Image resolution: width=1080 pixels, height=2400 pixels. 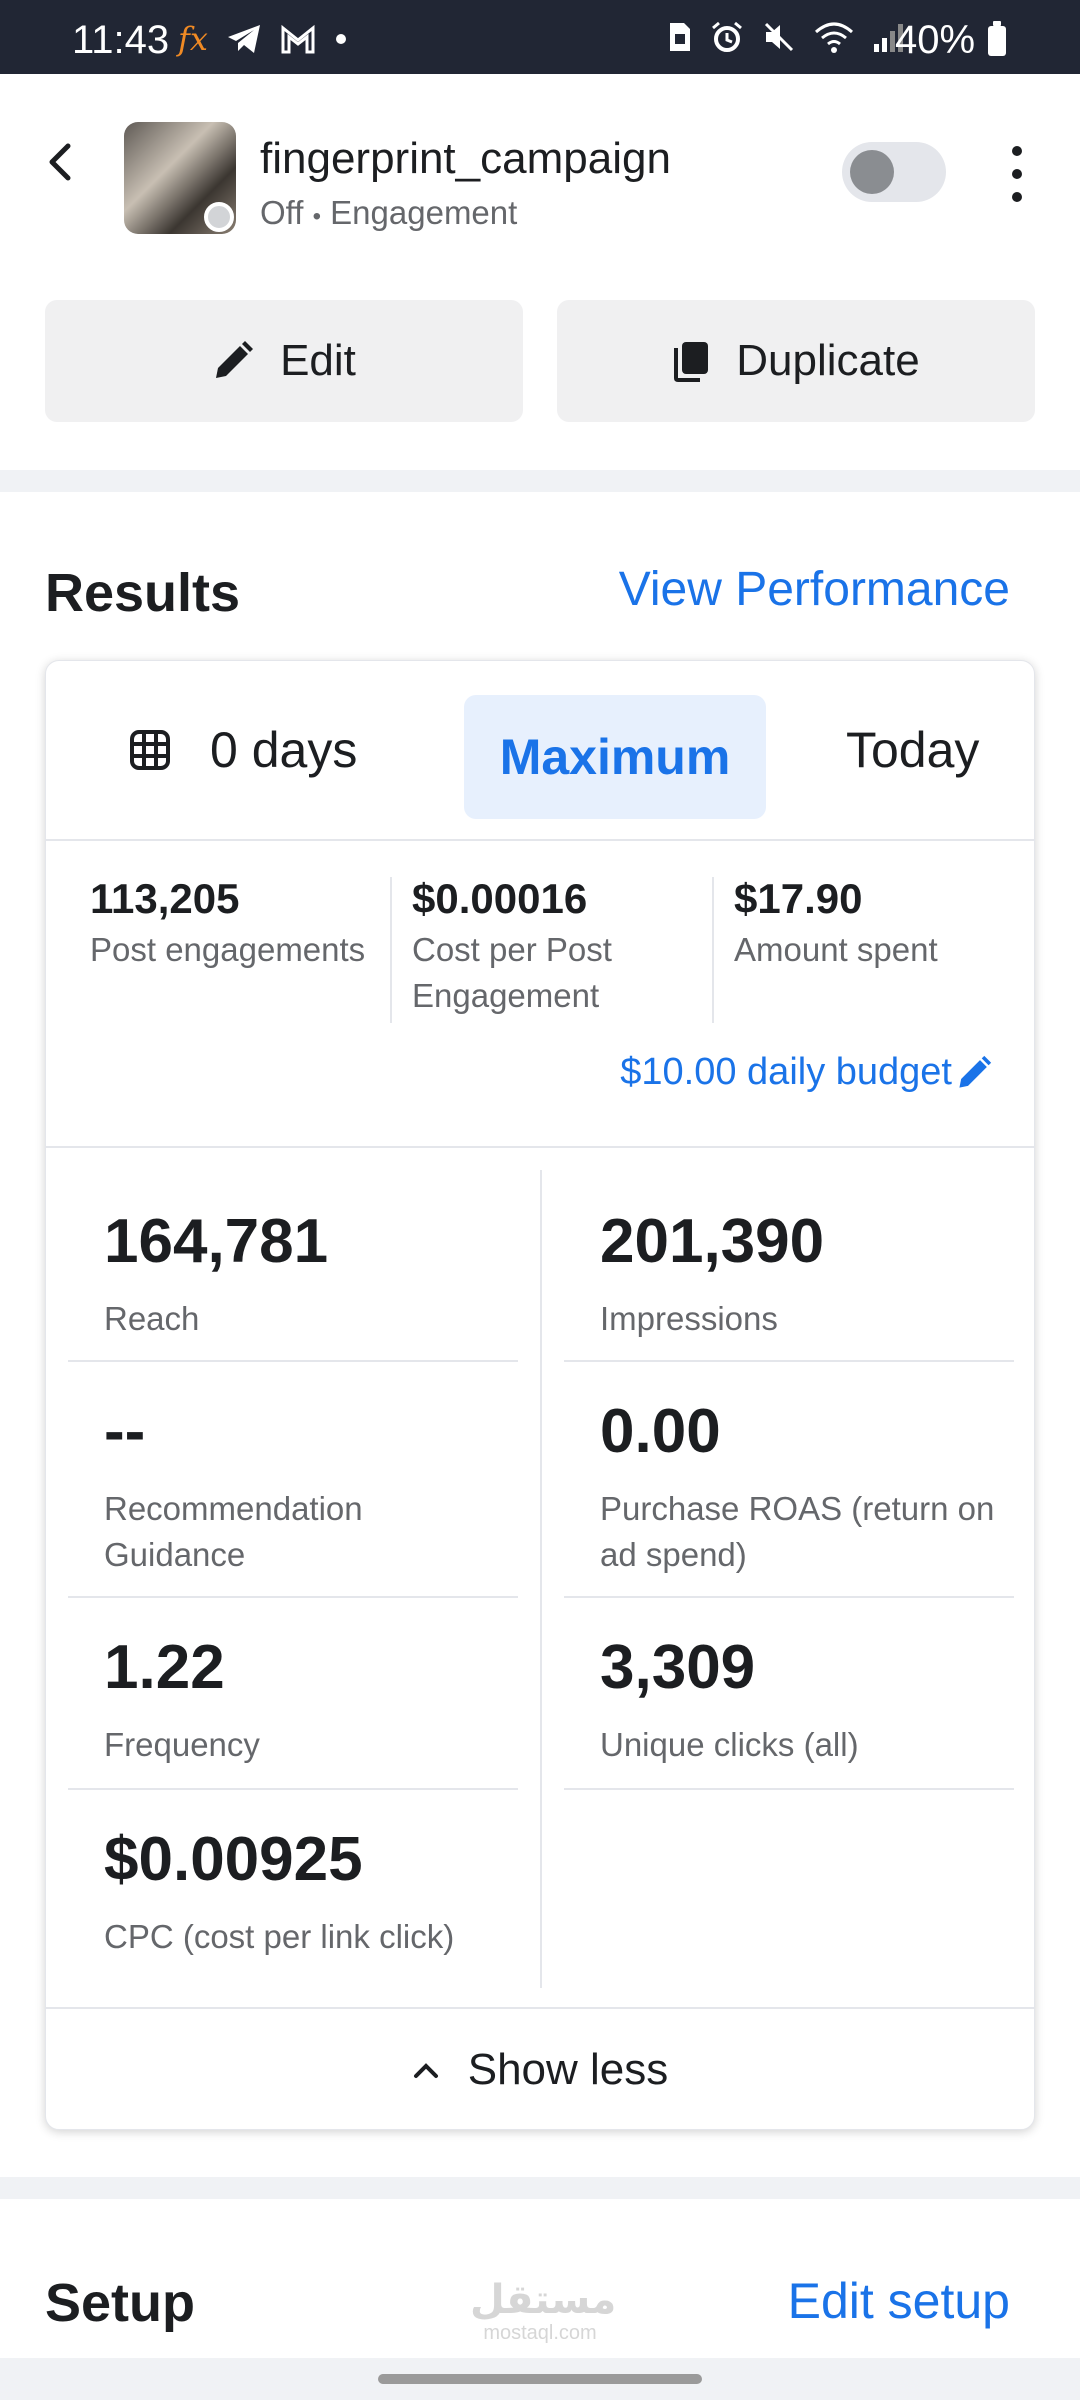 I want to click on metric-label: Purchase ROAS (return on ad spend), so click(x=797, y=1531).